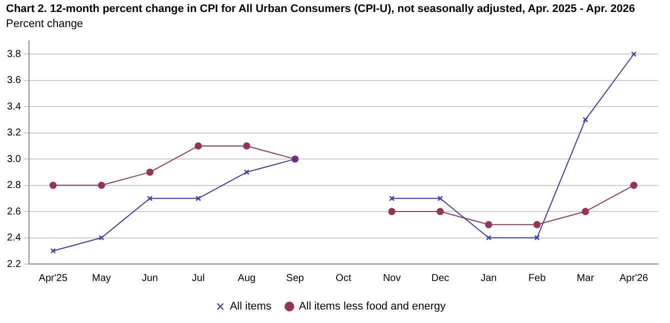 This screenshot has height=323, width=670. Describe the element at coordinates (440, 278) in the screenshot. I see `x-tick-label: Dec` at that location.